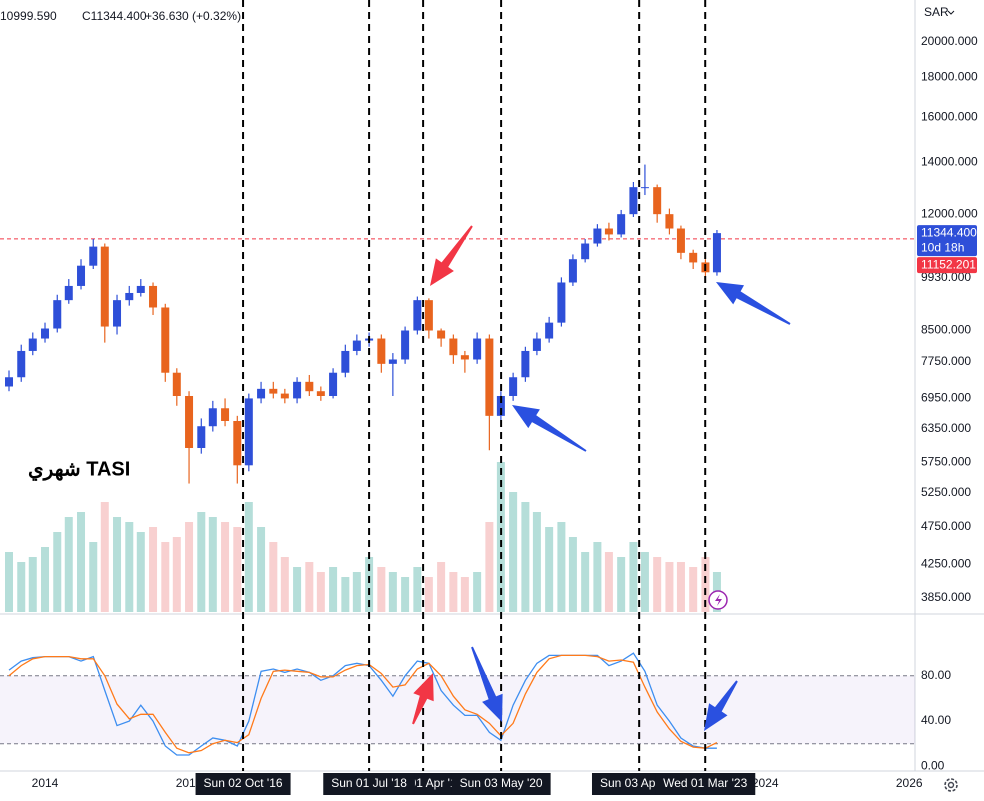 The height and width of the screenshot is (801, 984). What do you see at coordinates (114, 16) in the screenshot?
I see `header-close: C11344.400` at bounding box center [114, 16].